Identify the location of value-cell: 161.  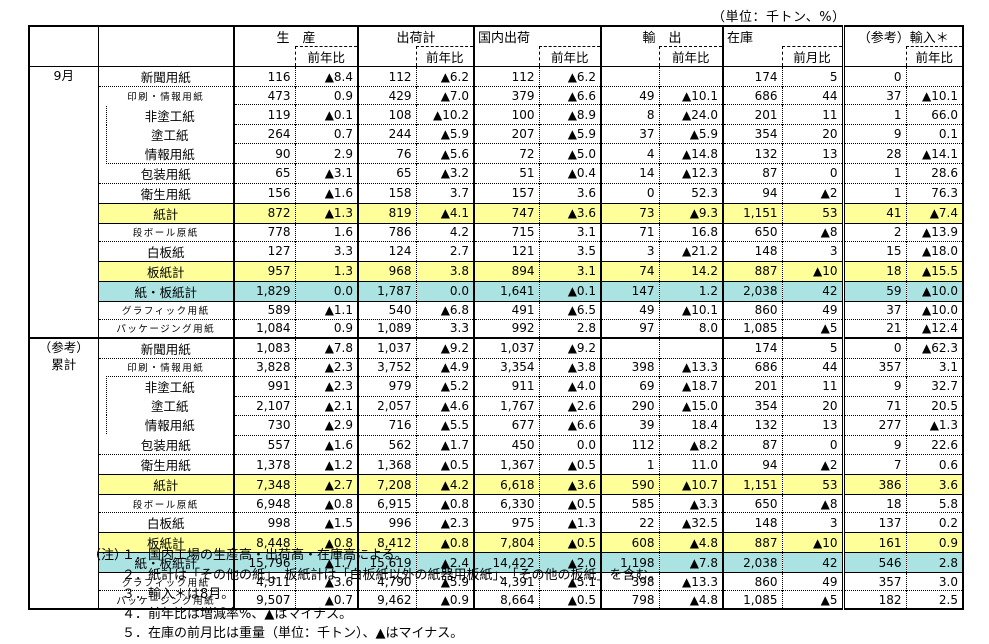
(873, 542).